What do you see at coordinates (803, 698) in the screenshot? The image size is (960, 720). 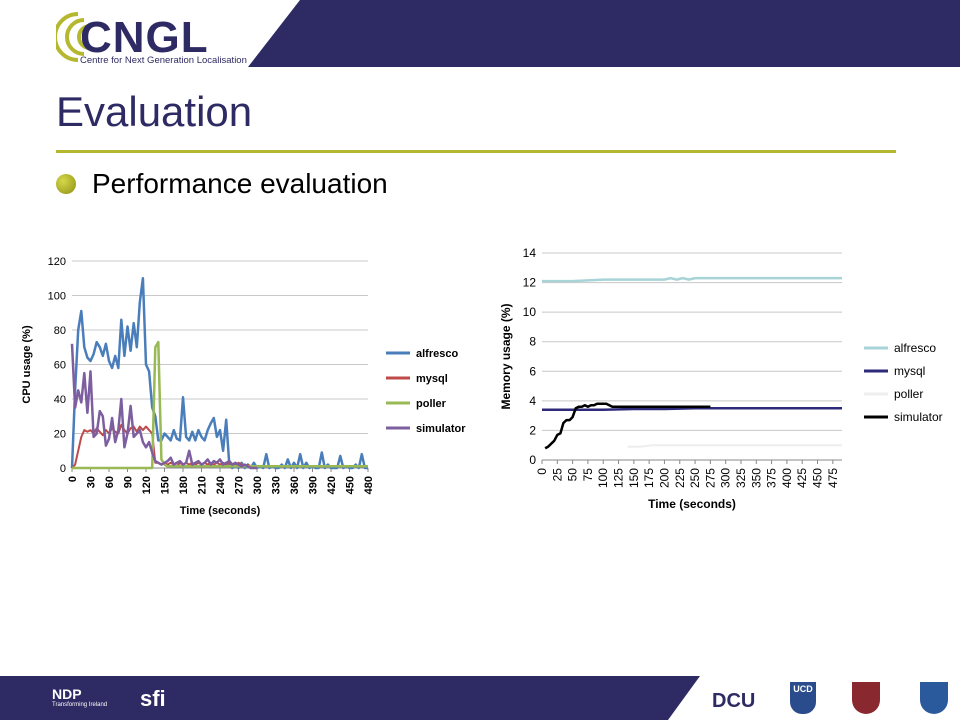 I see `ucd-logo: UCD` at bounding box center [803, 698].